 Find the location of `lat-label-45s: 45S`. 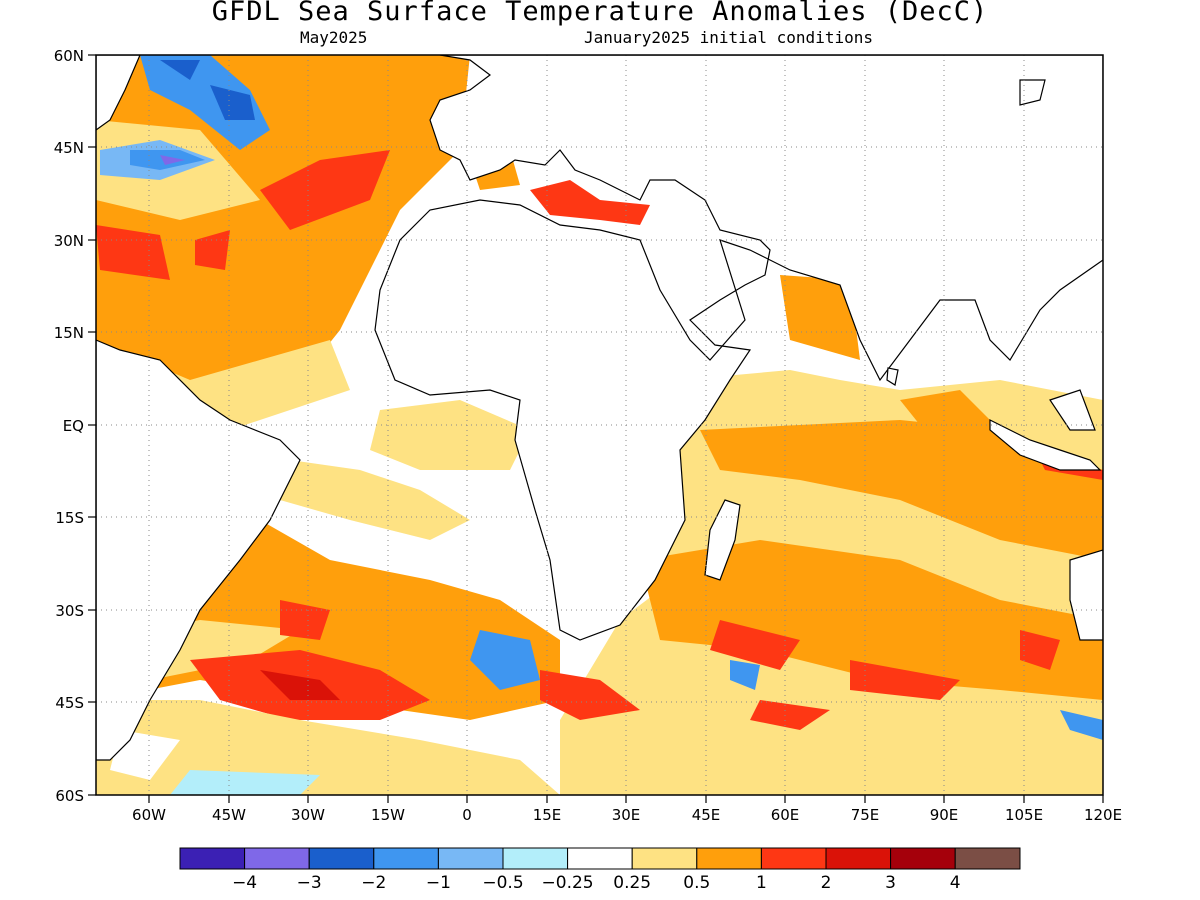

lat-label-45s: 45S is located at coordinates (69, 703).